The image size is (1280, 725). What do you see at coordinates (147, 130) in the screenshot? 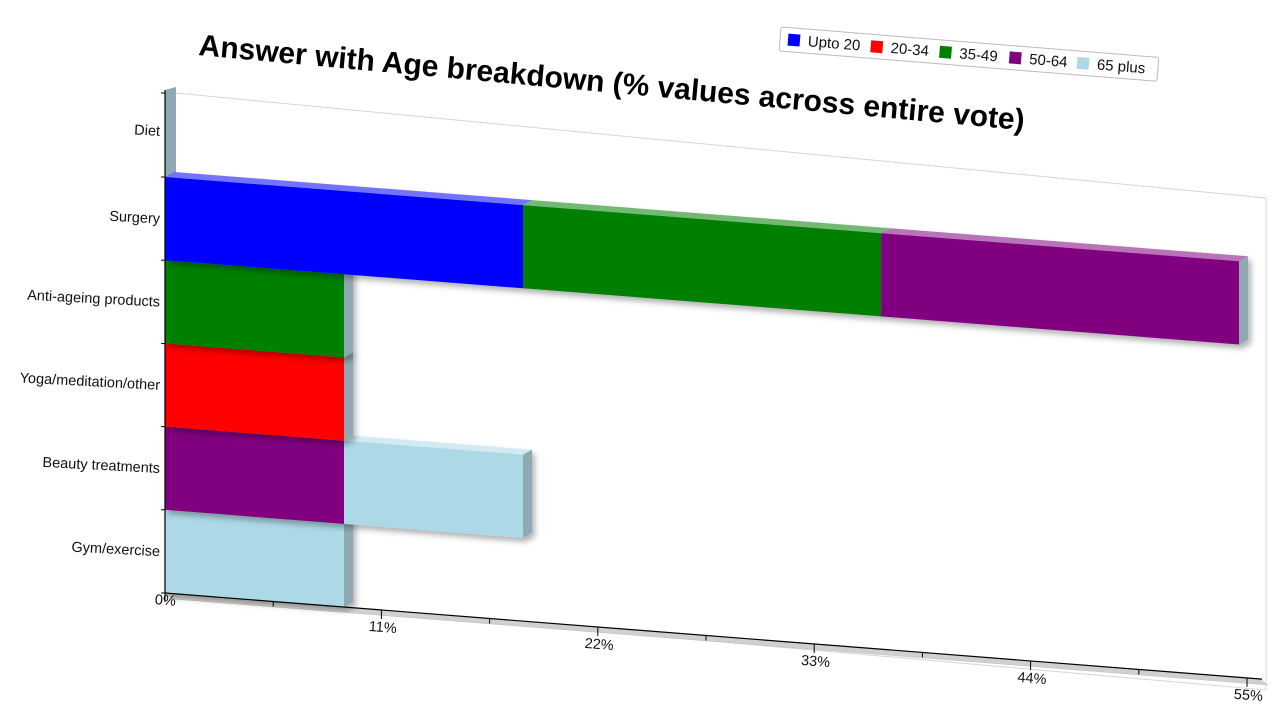
I see `y-tick-label: Diet` at bounding box center [147, 130].